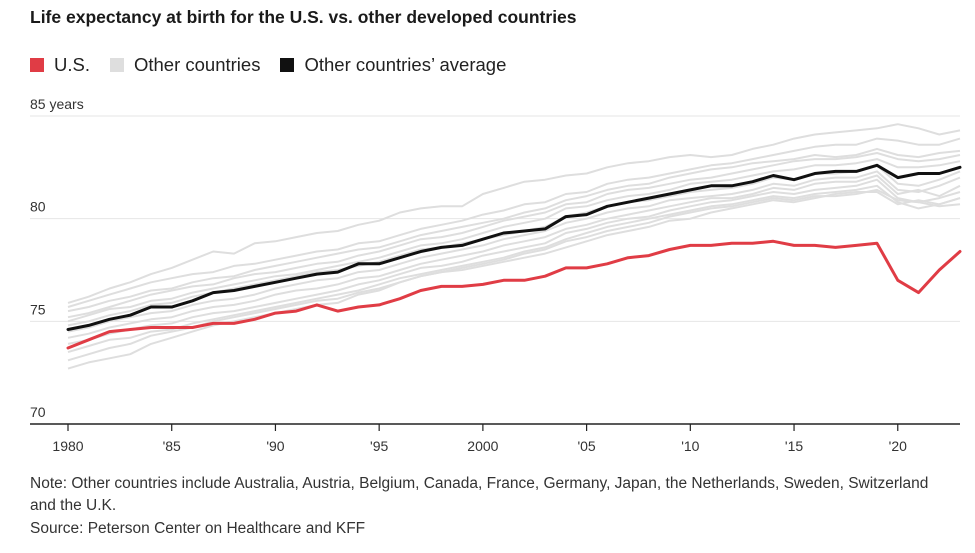 The image size is (975, 553). Describe the element at coordinates (794, 446) in the screenshot. I see `x-tick-label-2015: '15` at that location.